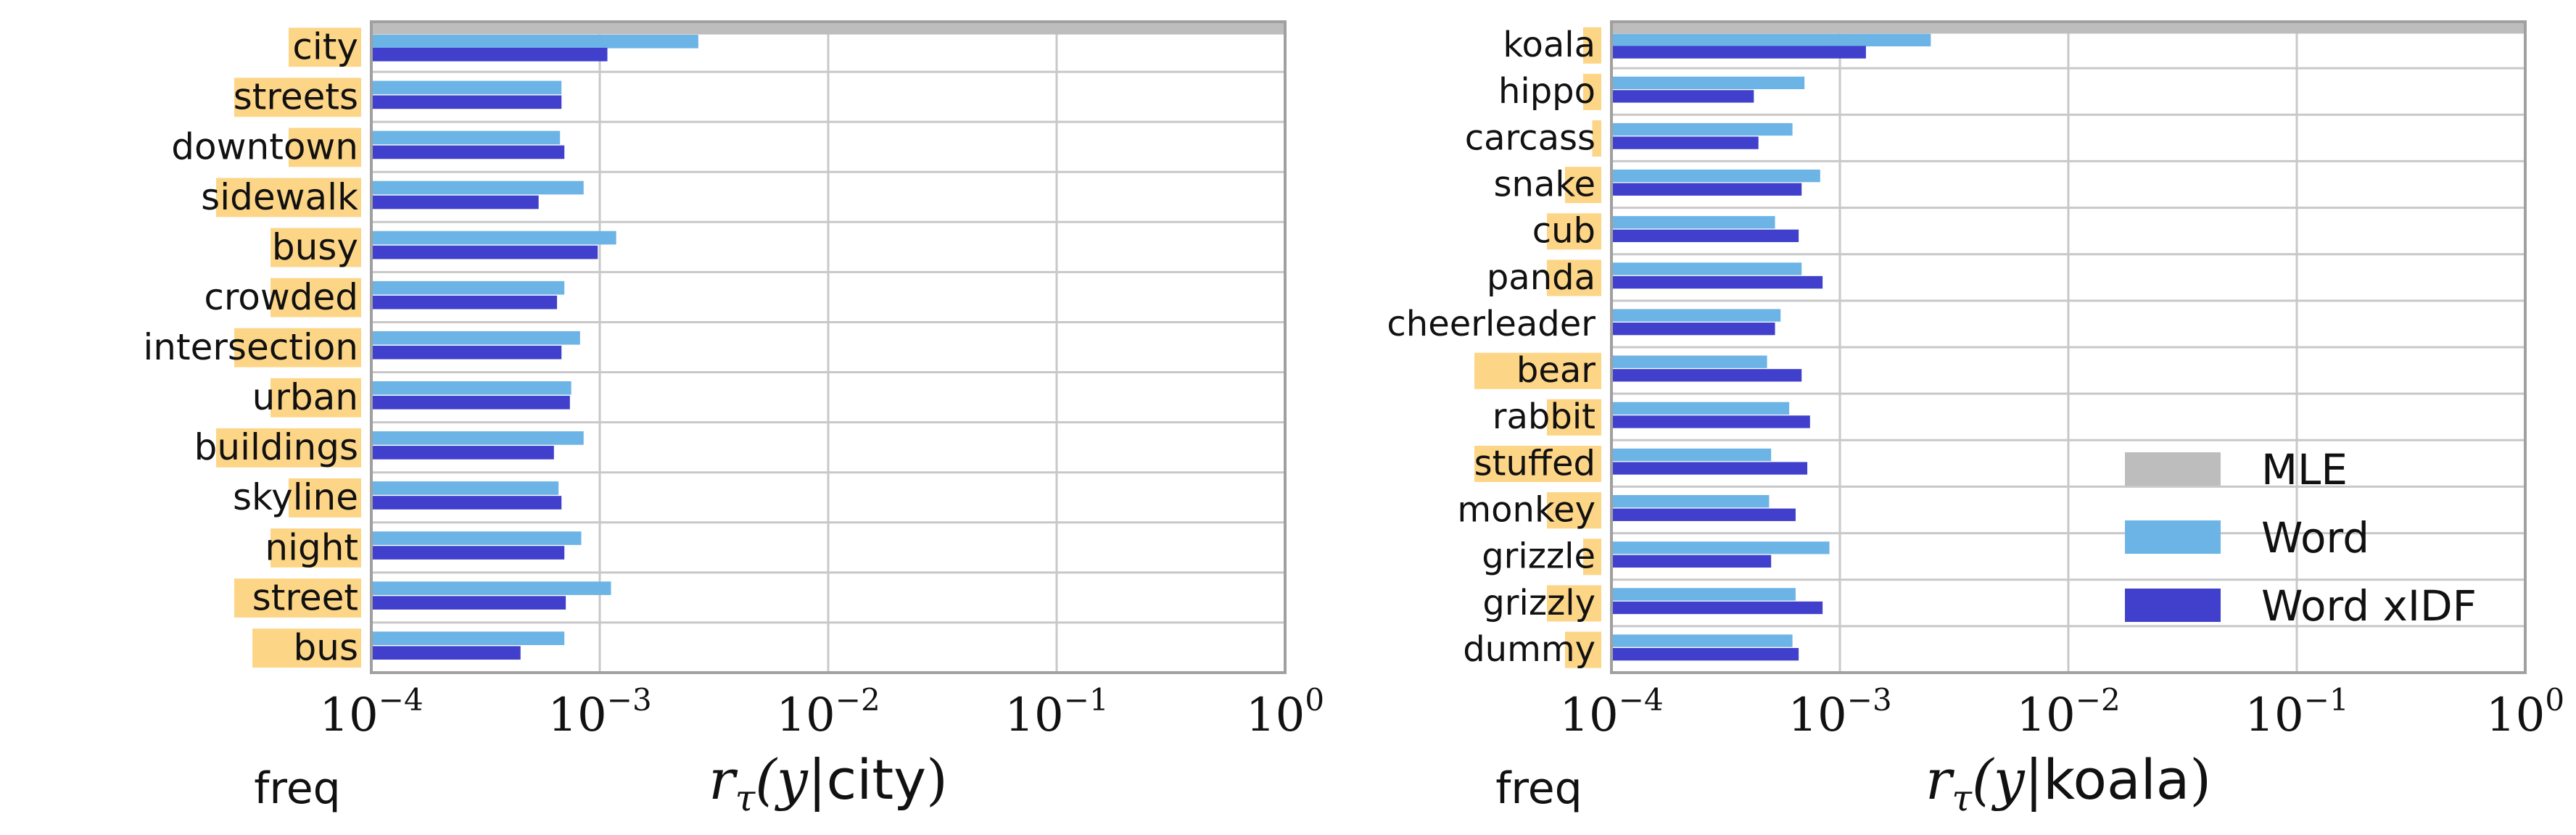 Image resolution: width=2576 pixels, height=835 pixels. I want to click on y-tick-label: downtown, so click(264, 147).